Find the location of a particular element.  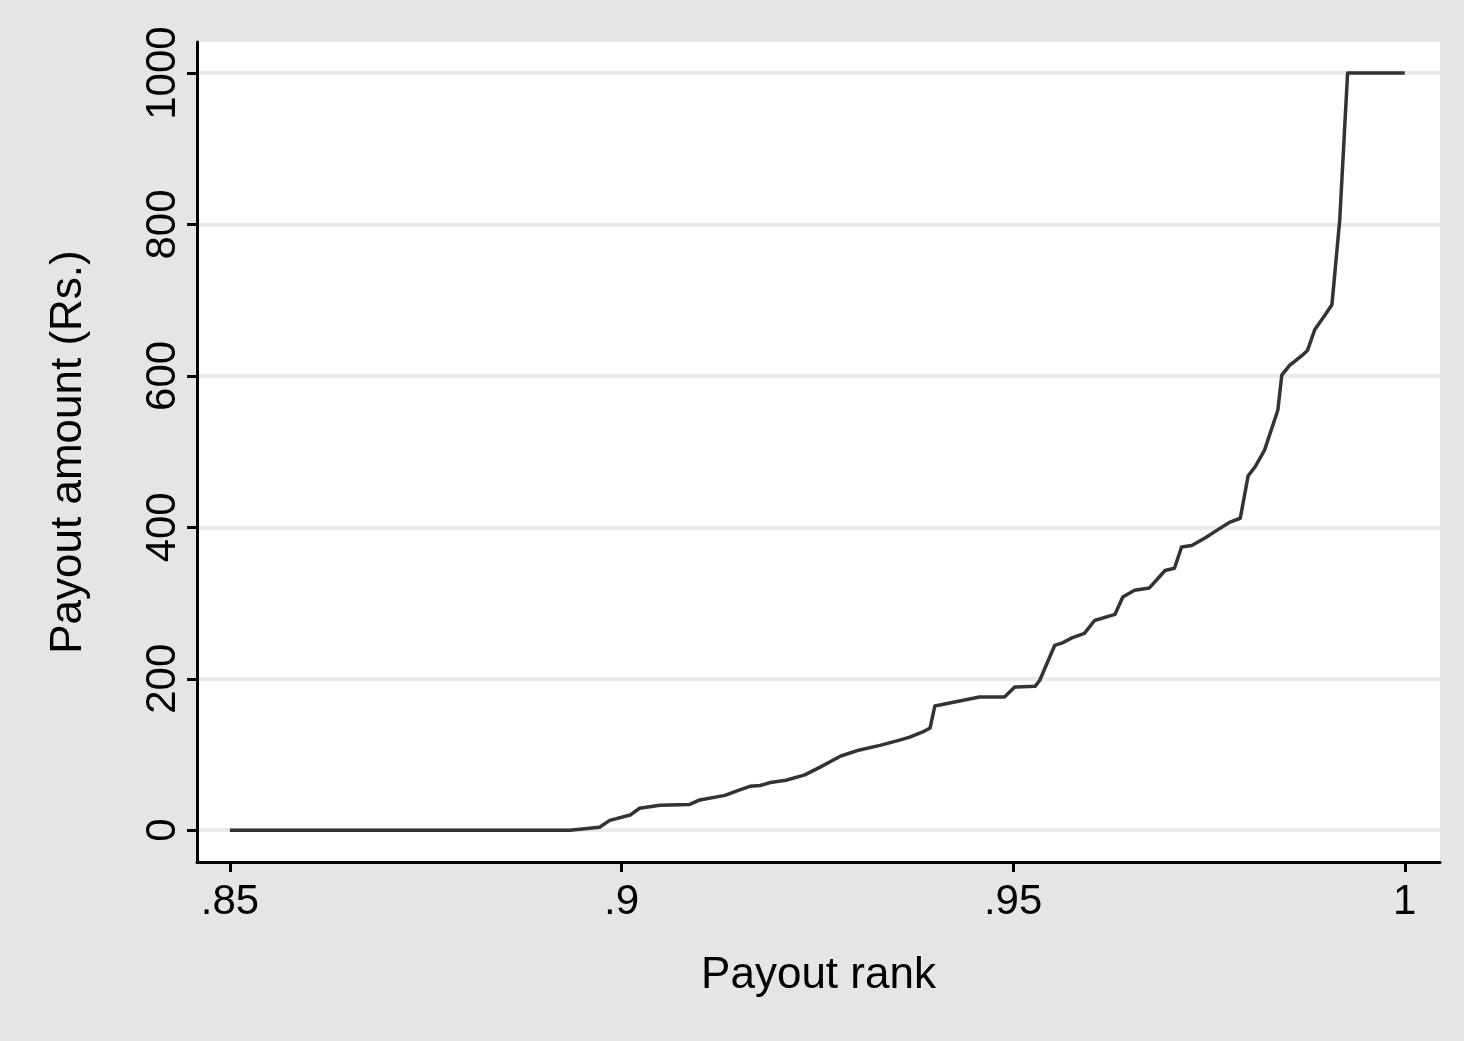

y-axis-title: Payout amount (Rs.) is located at coordinates (65, 452).